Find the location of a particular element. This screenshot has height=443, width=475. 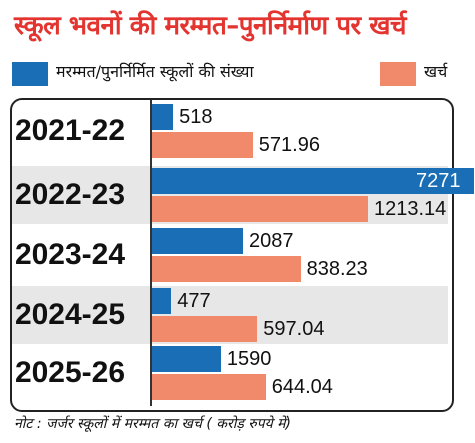

legend-label-count: मरम्मत/पुनर्निर्मित स्कूलों की संख्या is located at coordinates (155, 71).